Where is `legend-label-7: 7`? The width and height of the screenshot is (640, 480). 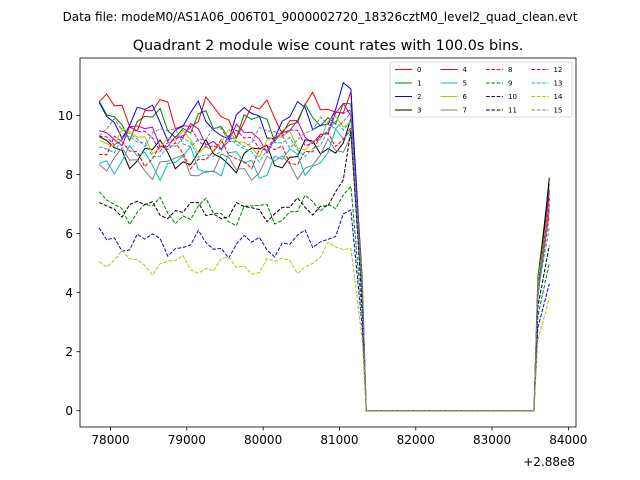 legend-label-7: 7 is located at coordinates (465, 111).